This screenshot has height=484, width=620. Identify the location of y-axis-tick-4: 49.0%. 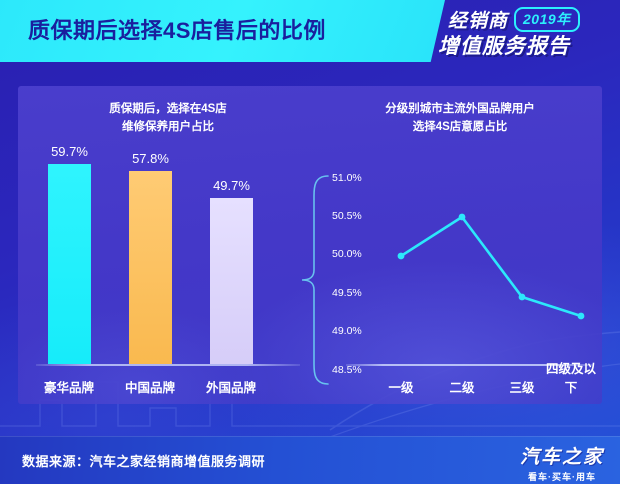
(347, 331).